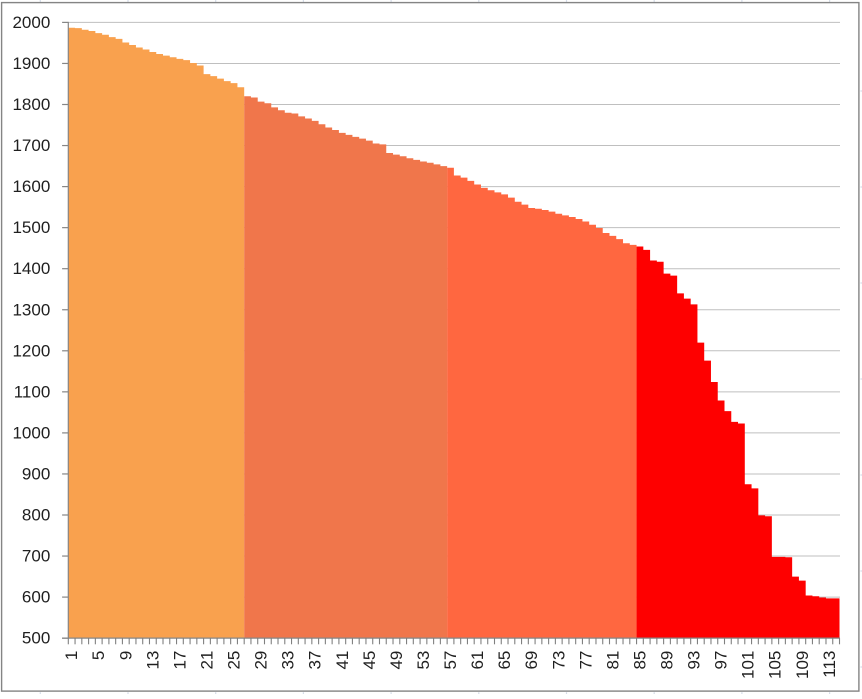  I want to click on svg-text: 85, so click(639, 660).